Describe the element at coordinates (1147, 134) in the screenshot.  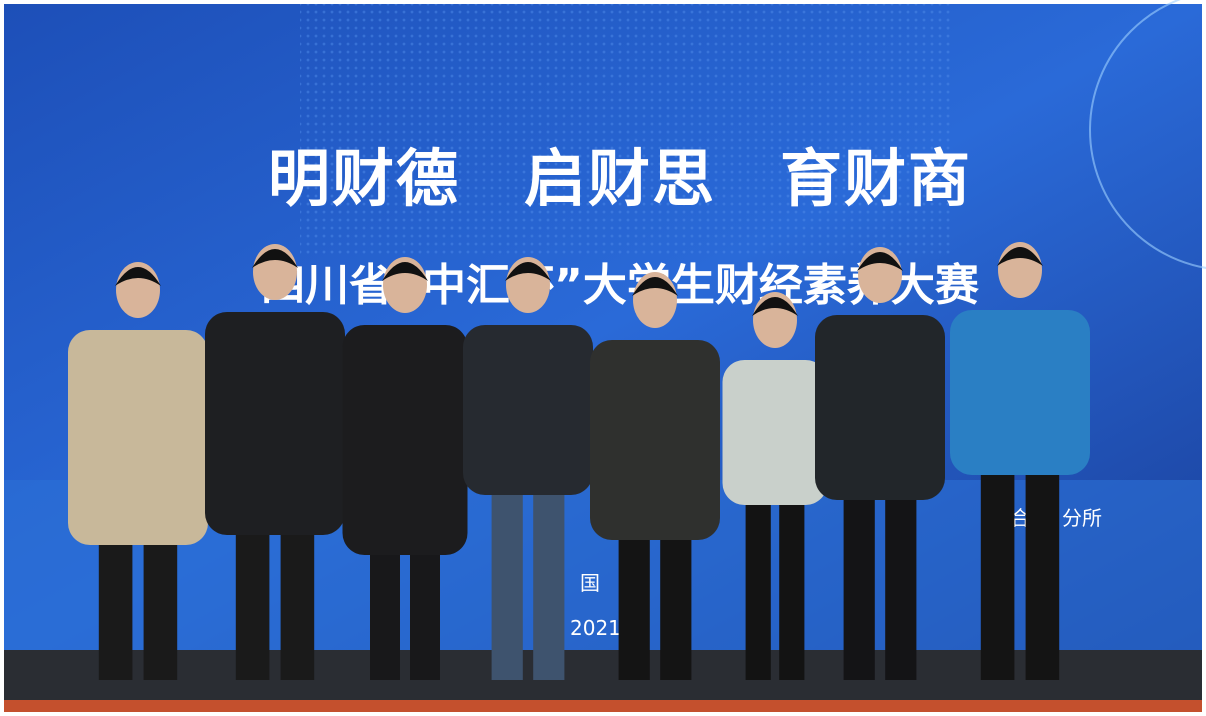
I see `globe` at that location.